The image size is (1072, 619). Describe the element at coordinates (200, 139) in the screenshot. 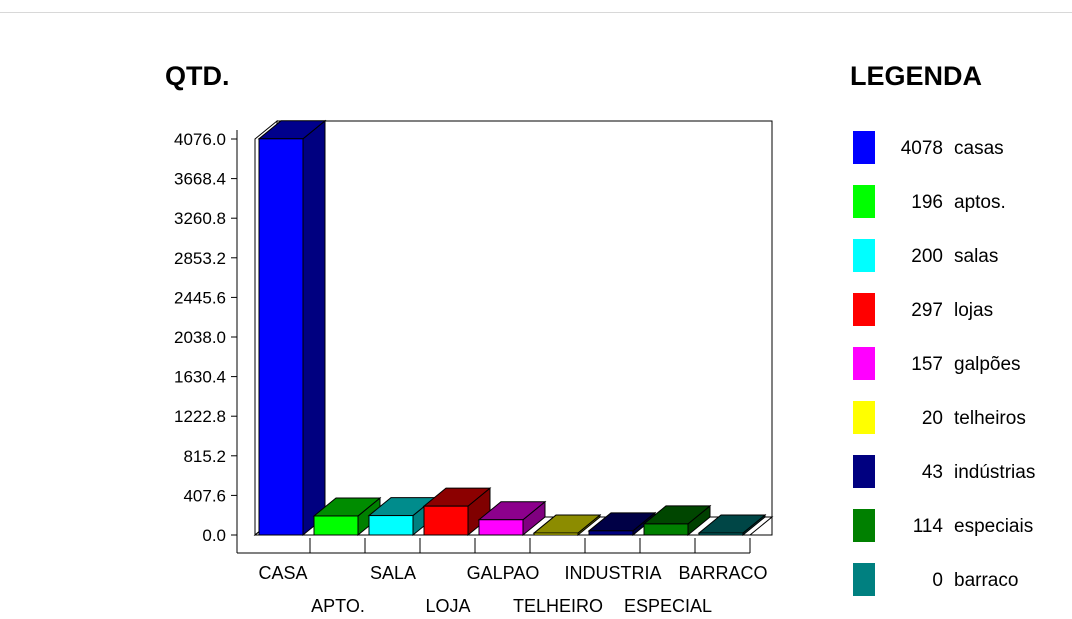

I see `y-tick-label: 4076.0` at that location.